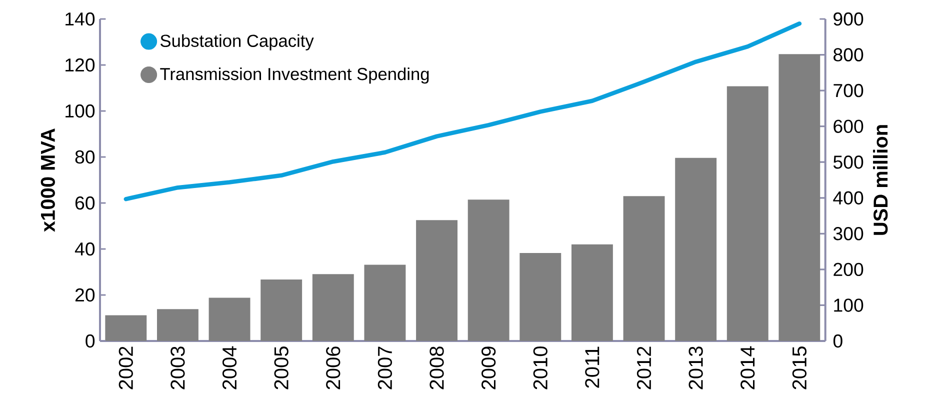 The image size is (948, 403). What do you see at coordinates (540, 368) in the screenshot?
I see `x-tick-label: 2010` at bounding box center [540, 368].